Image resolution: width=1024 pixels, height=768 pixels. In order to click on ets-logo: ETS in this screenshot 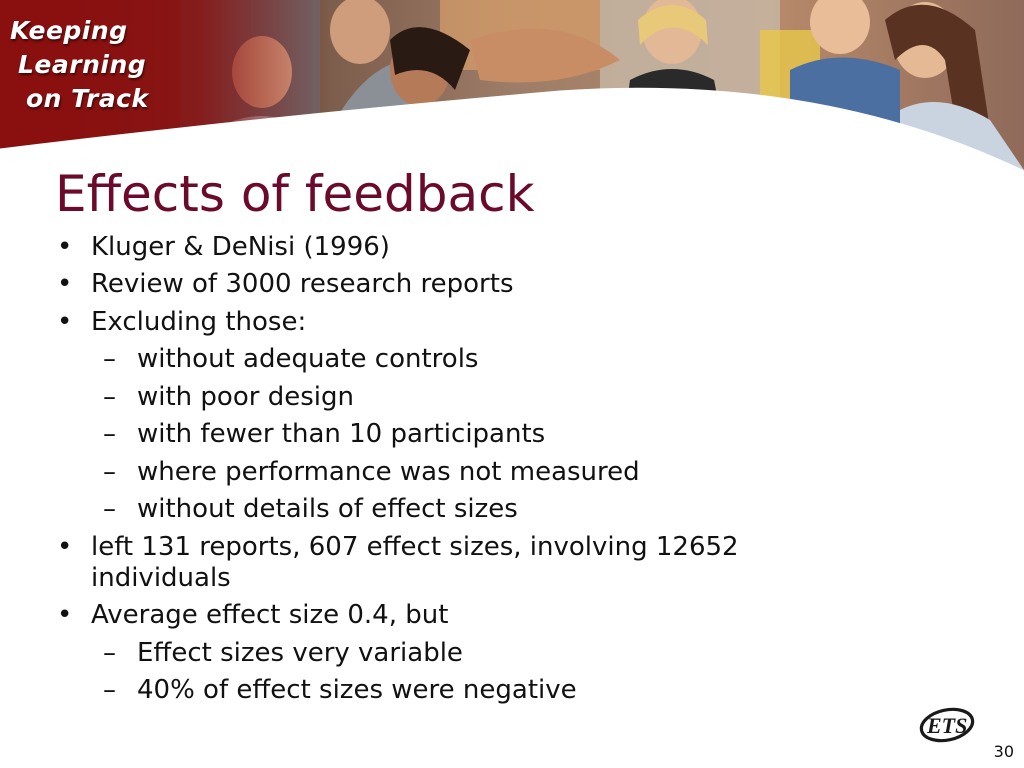, I will do `click(947, 725)`.